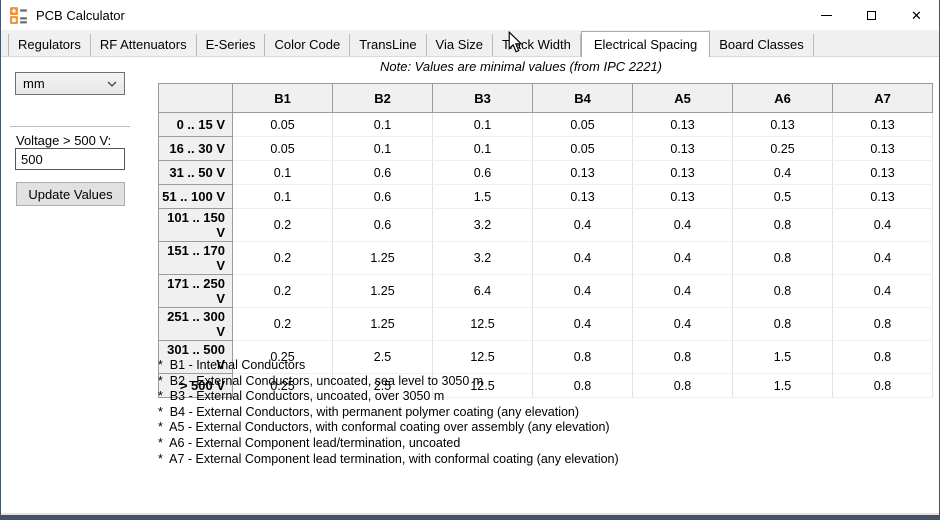 The height and width of the screenshot is (520, 940). I want to click on close-button: ✕, so click(916, 15).